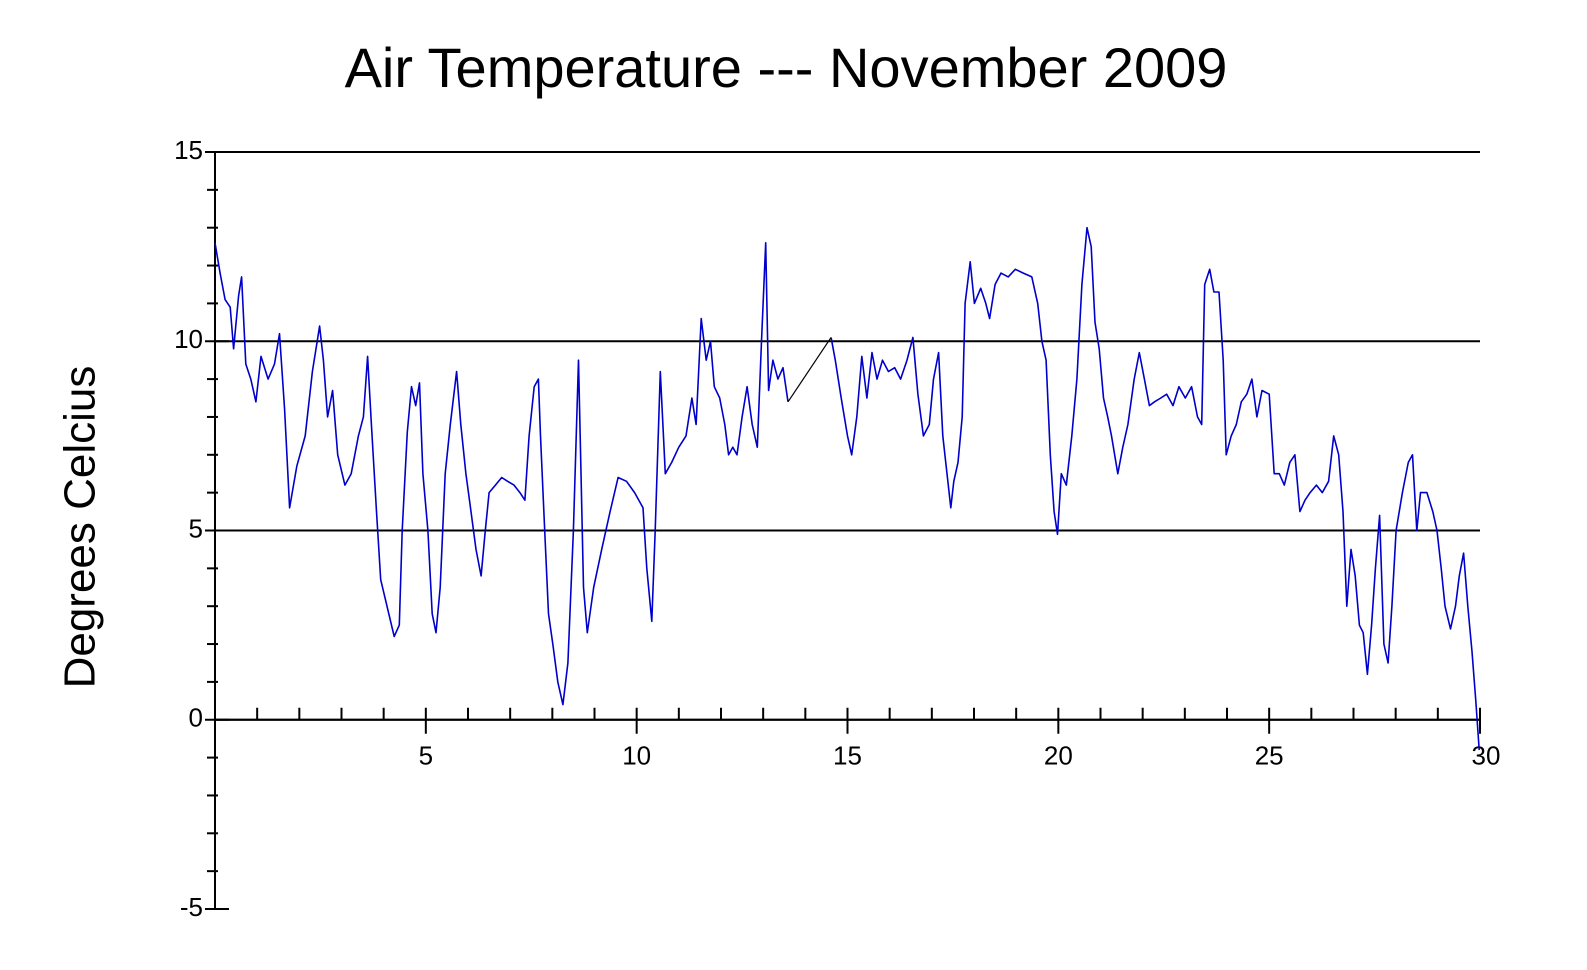  I want to click on x-tick-label: 10, so click(636, 756).